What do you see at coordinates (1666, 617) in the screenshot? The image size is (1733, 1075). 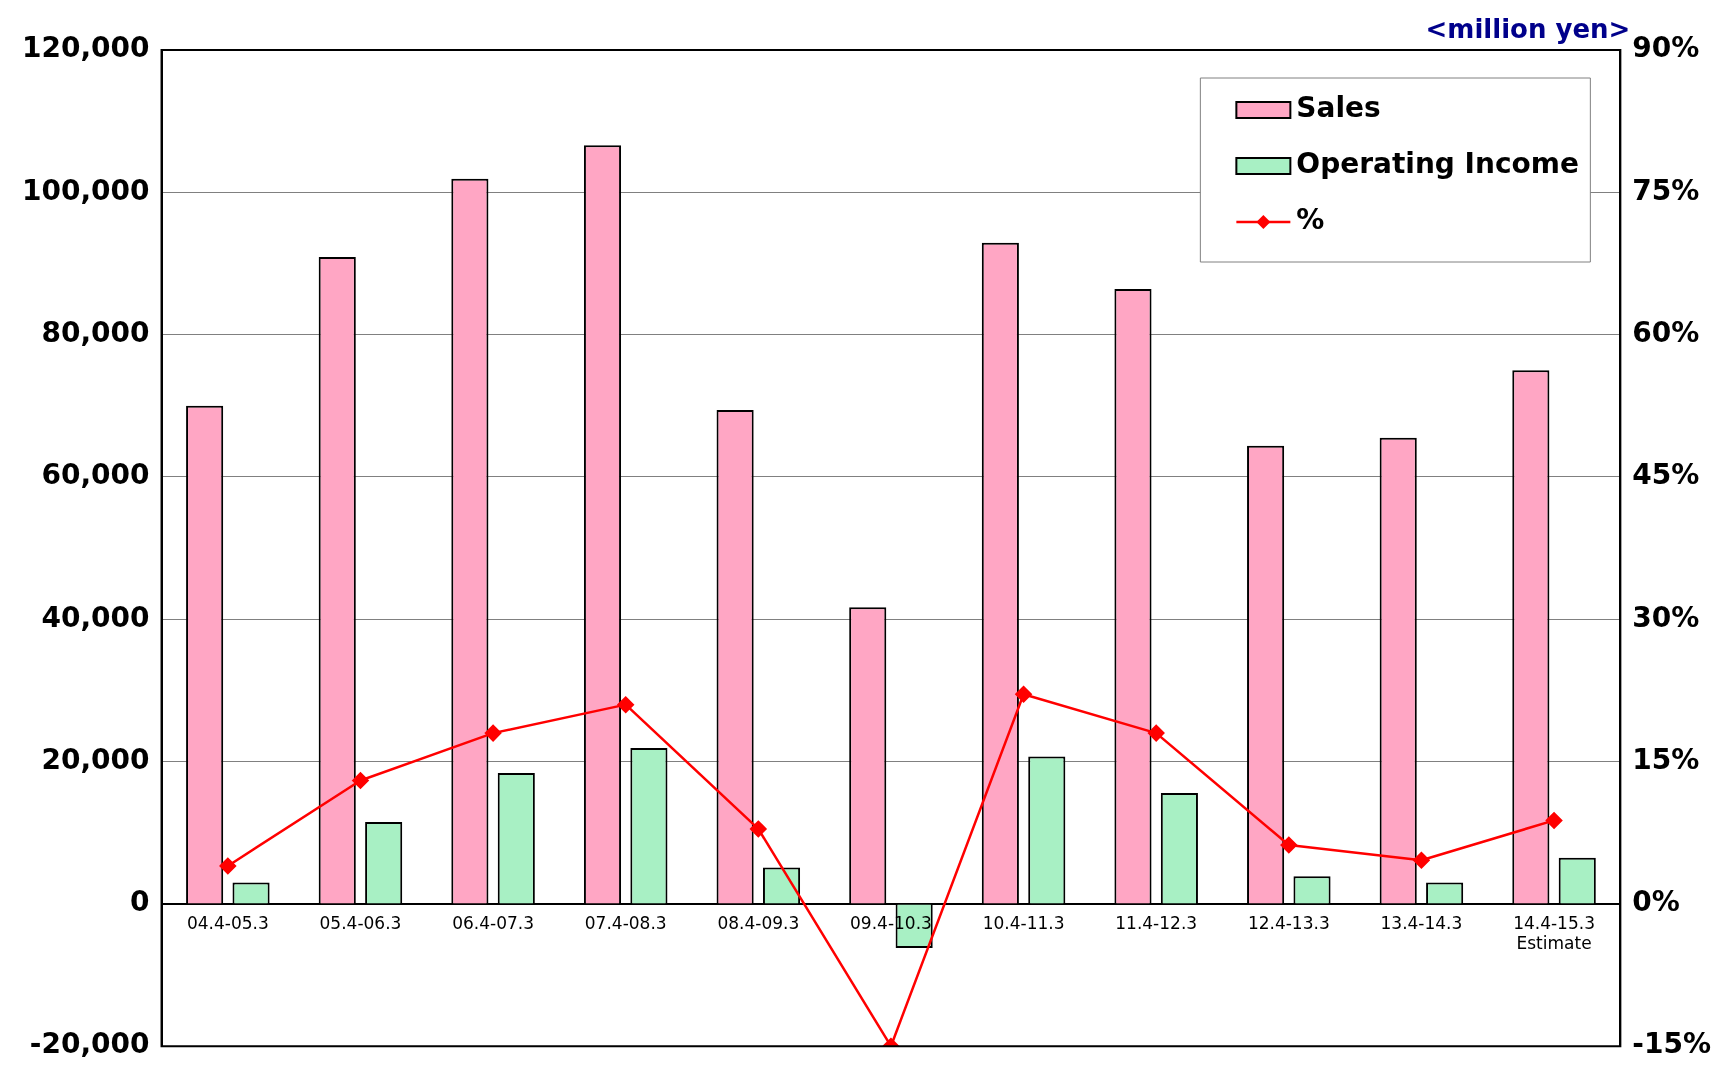 I see `y2-tick-label: 30%` at bounding box center [1666, 617].